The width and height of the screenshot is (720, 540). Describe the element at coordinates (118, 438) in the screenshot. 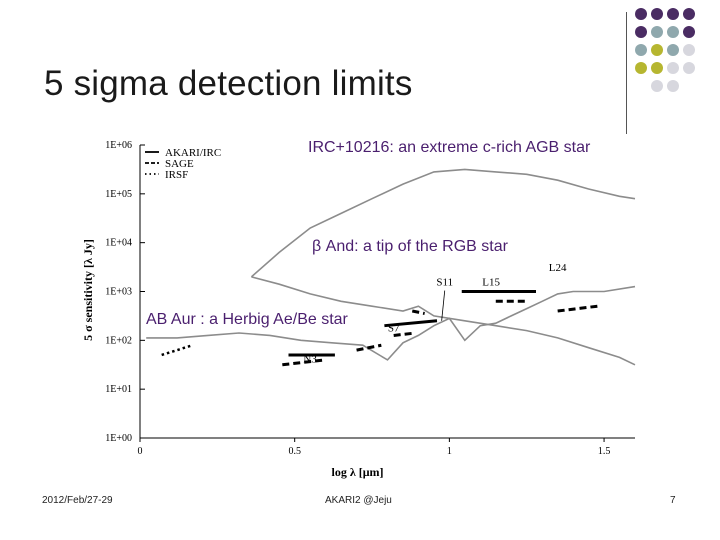

I see `y-tick-label: 1E+00` at that location.